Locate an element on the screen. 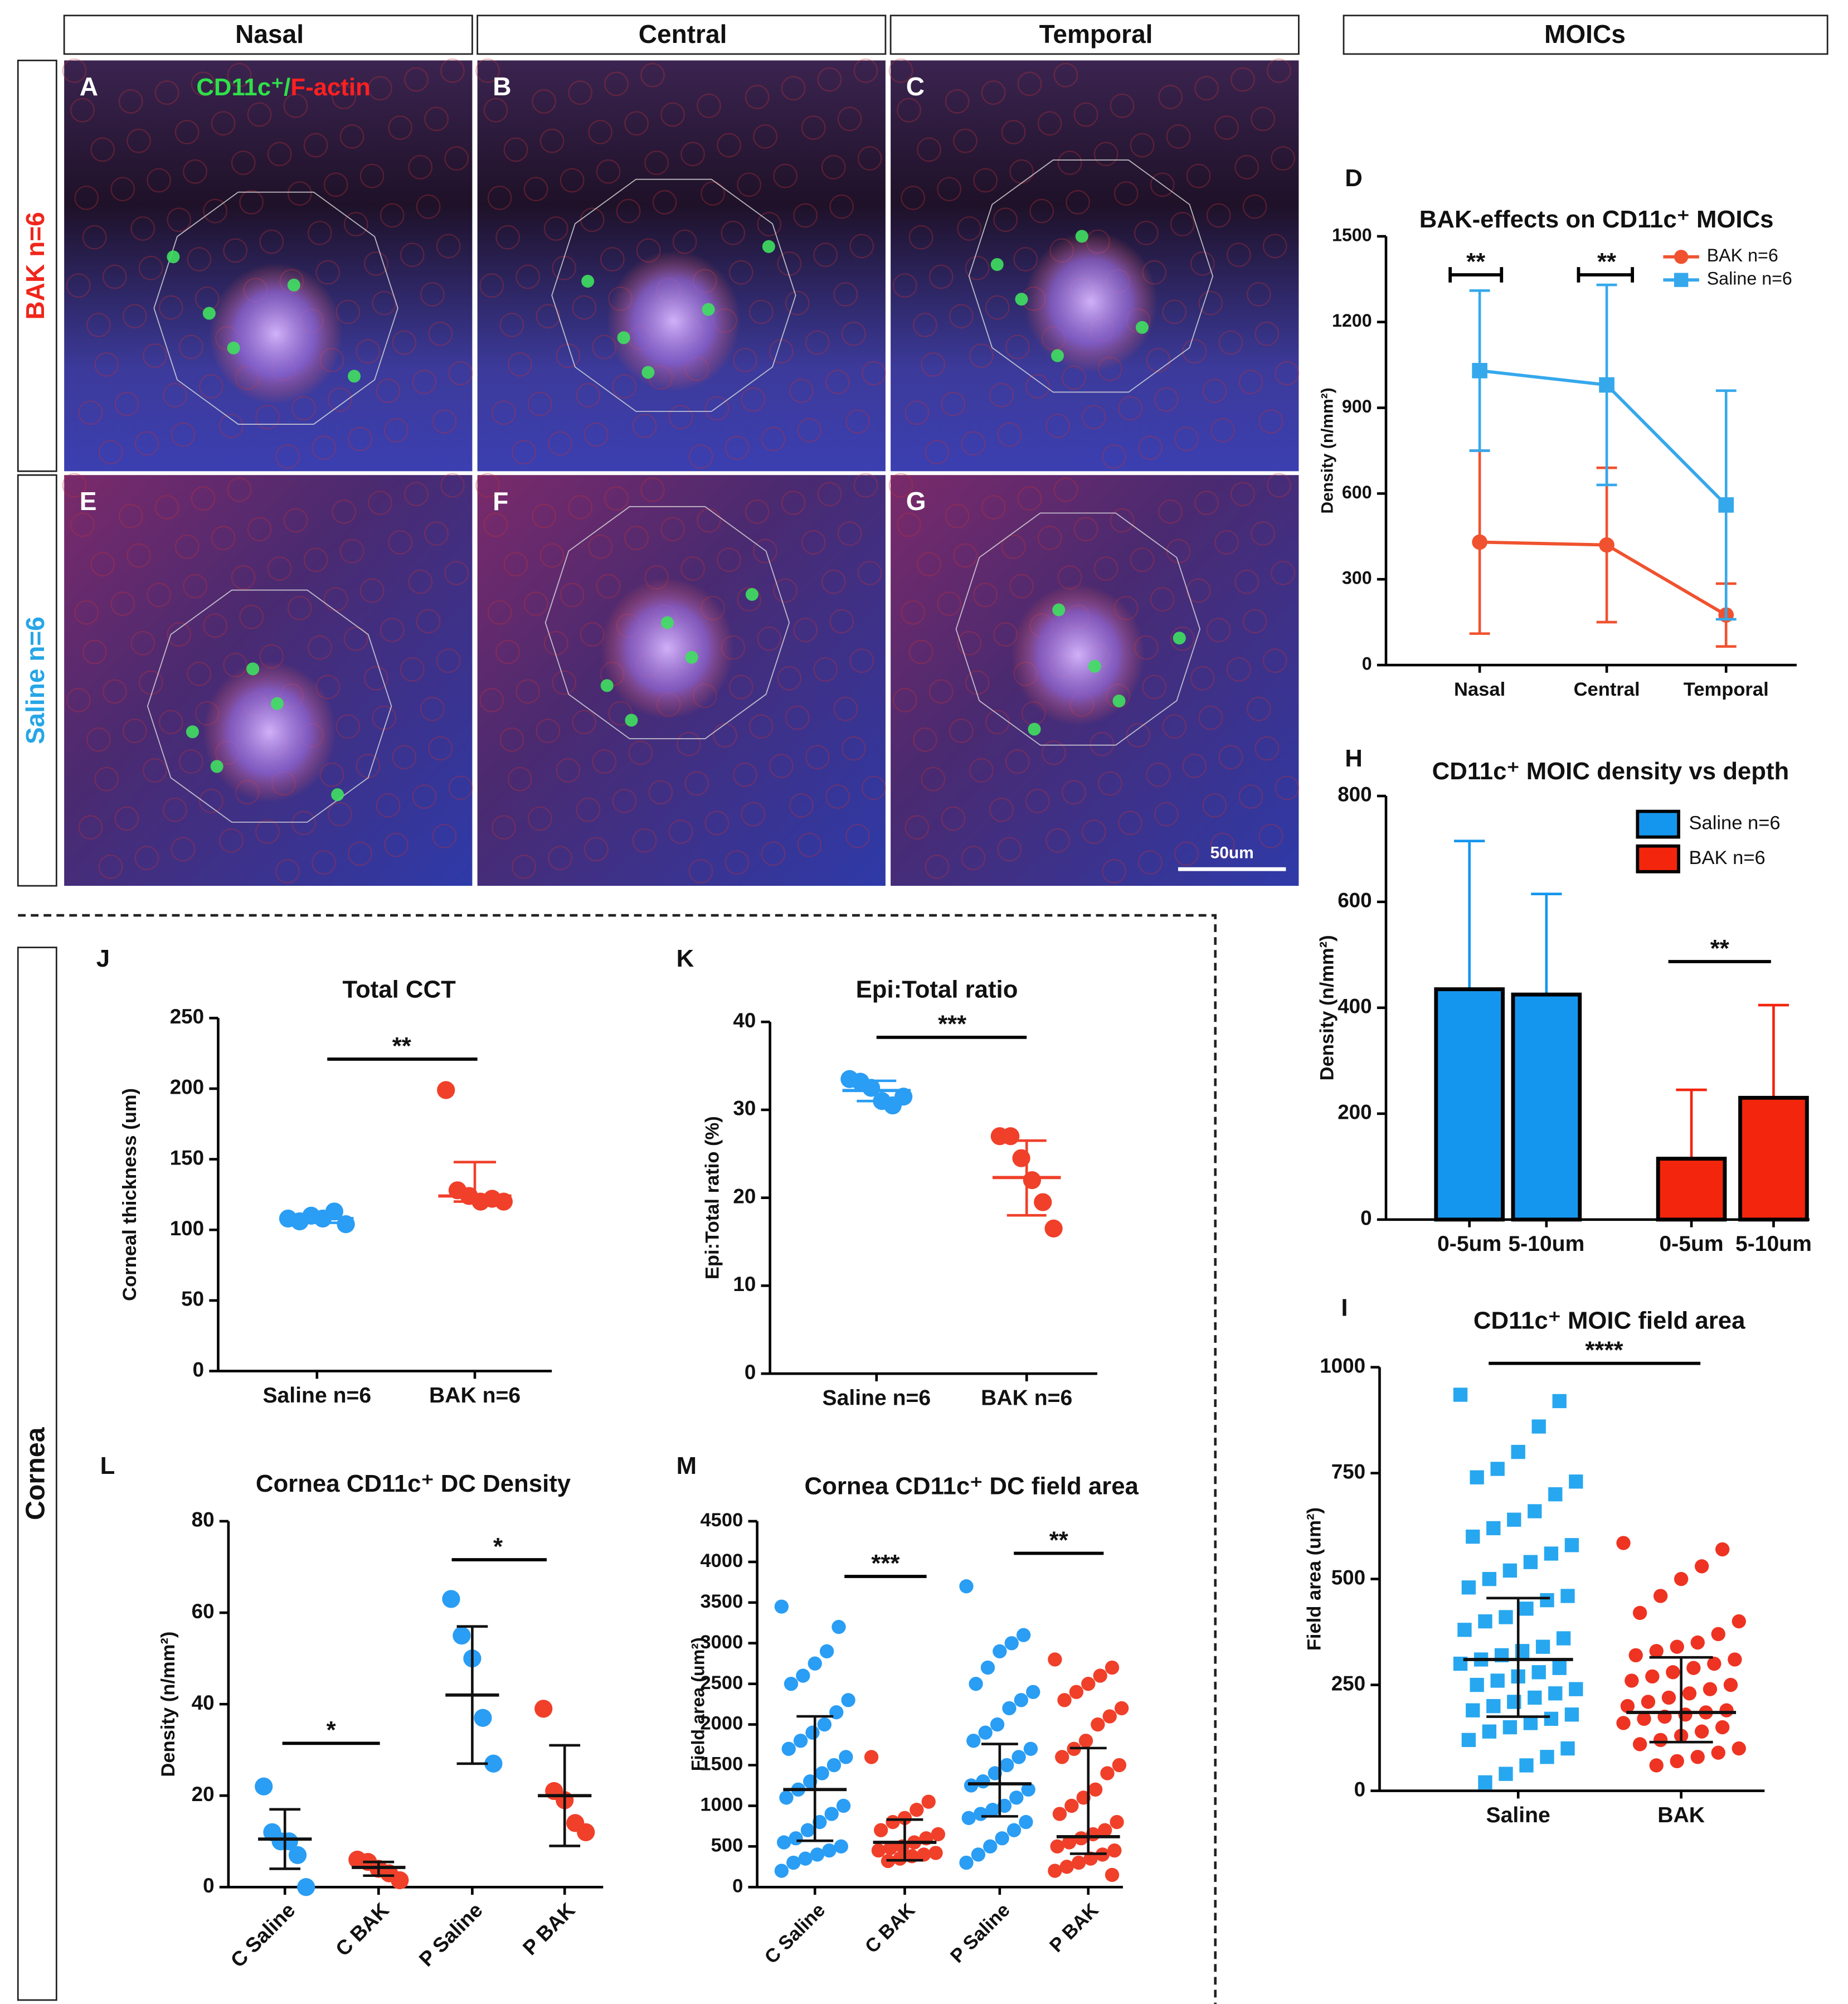 The image size is (1848, 2004). y-tick-label: 20 is located at coordinates (204, 1794).